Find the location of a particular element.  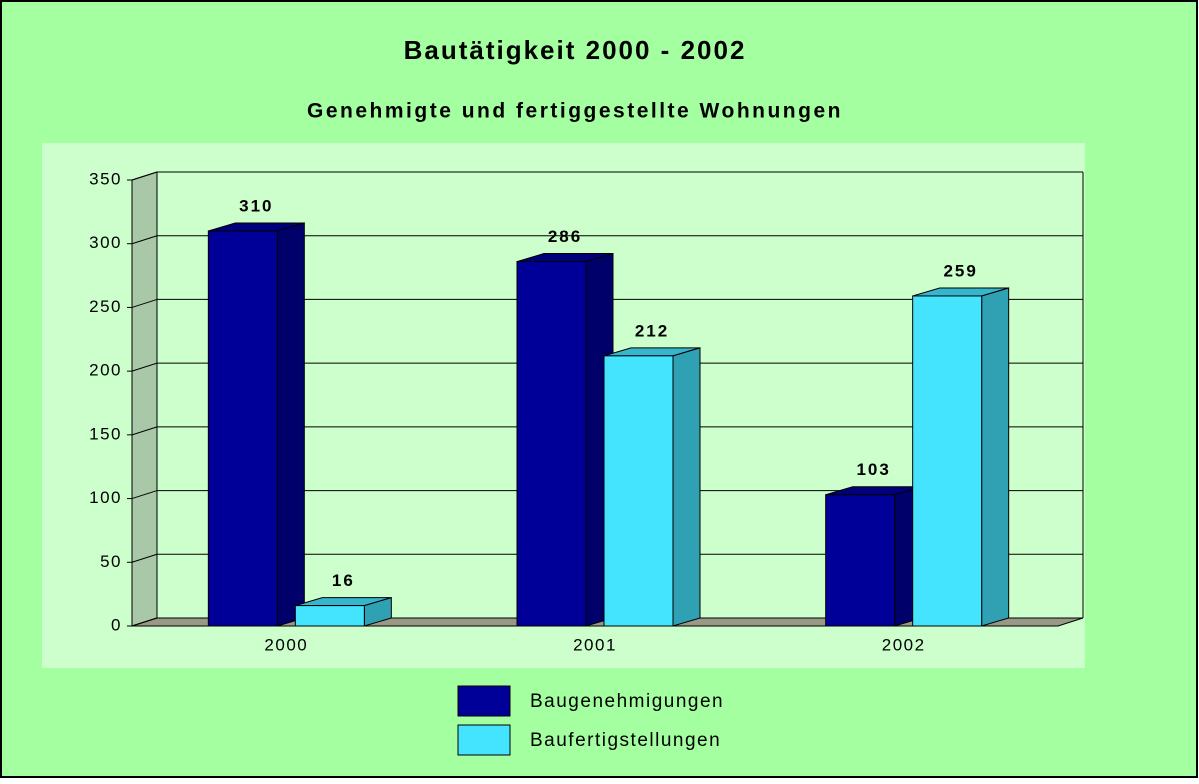

value-label: 16 is located at coordinates (343, 580).